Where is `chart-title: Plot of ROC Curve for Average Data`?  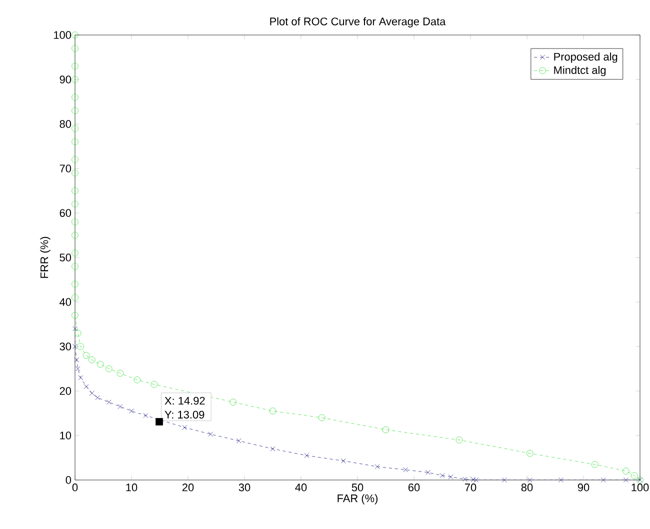
chart-title: Plot of ROC Curve for Average Data is located at coordinates (358, 22).